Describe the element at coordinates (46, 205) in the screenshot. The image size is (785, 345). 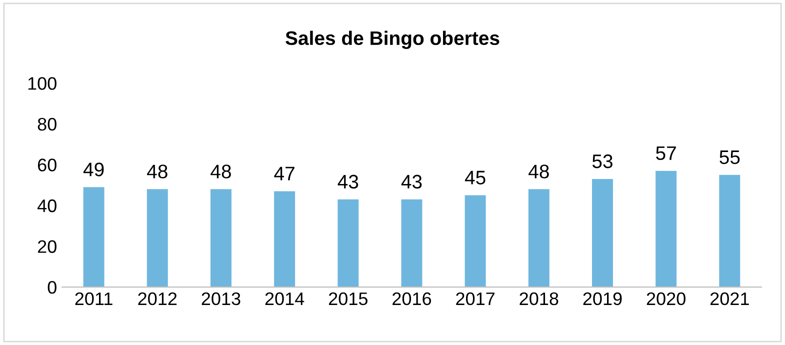
I see `y-tick-label: 40` at that location.